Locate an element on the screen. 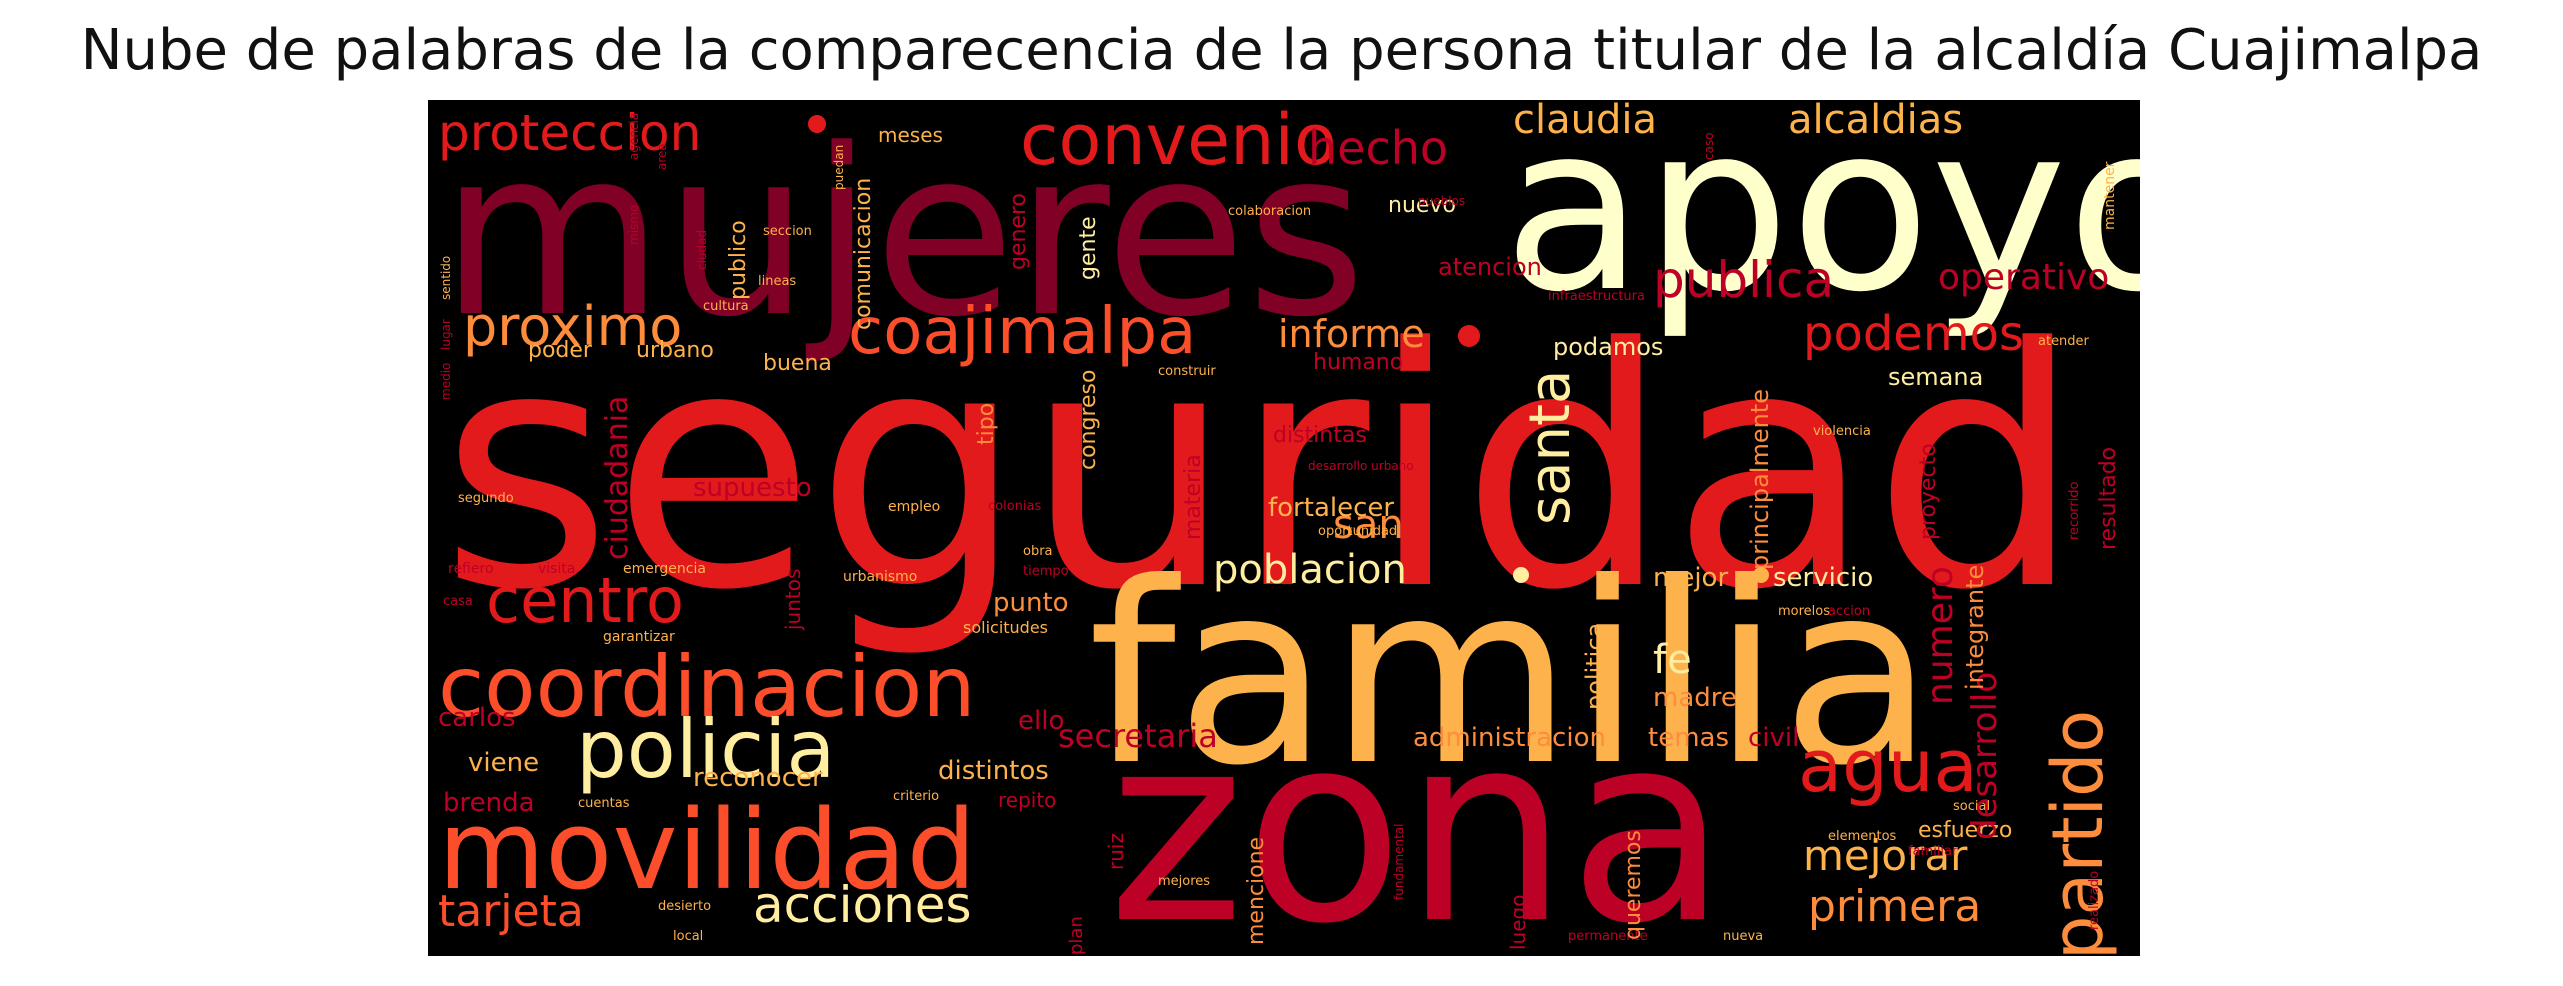 This screenshot has height=986, width=2563. cloud-word: punto is located at coordinates (1031, 603).